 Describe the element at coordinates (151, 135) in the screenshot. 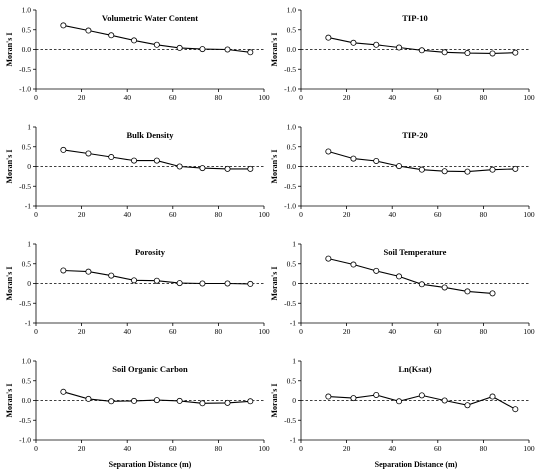

I see `panel-title: Bulk Density` at that location.